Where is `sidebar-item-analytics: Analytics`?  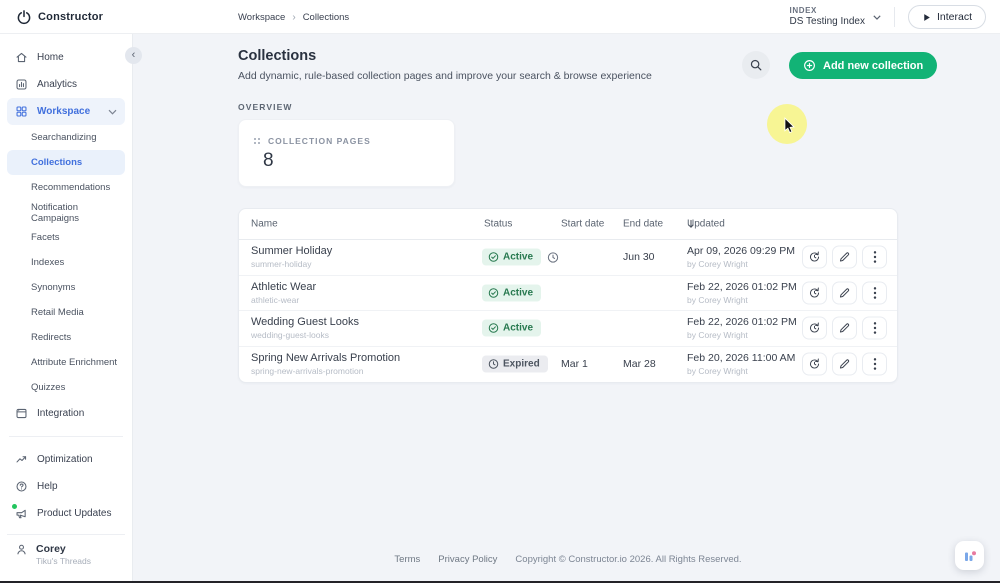
sidebar-item-analytics: Analytics is located at coordinates (66, 84).